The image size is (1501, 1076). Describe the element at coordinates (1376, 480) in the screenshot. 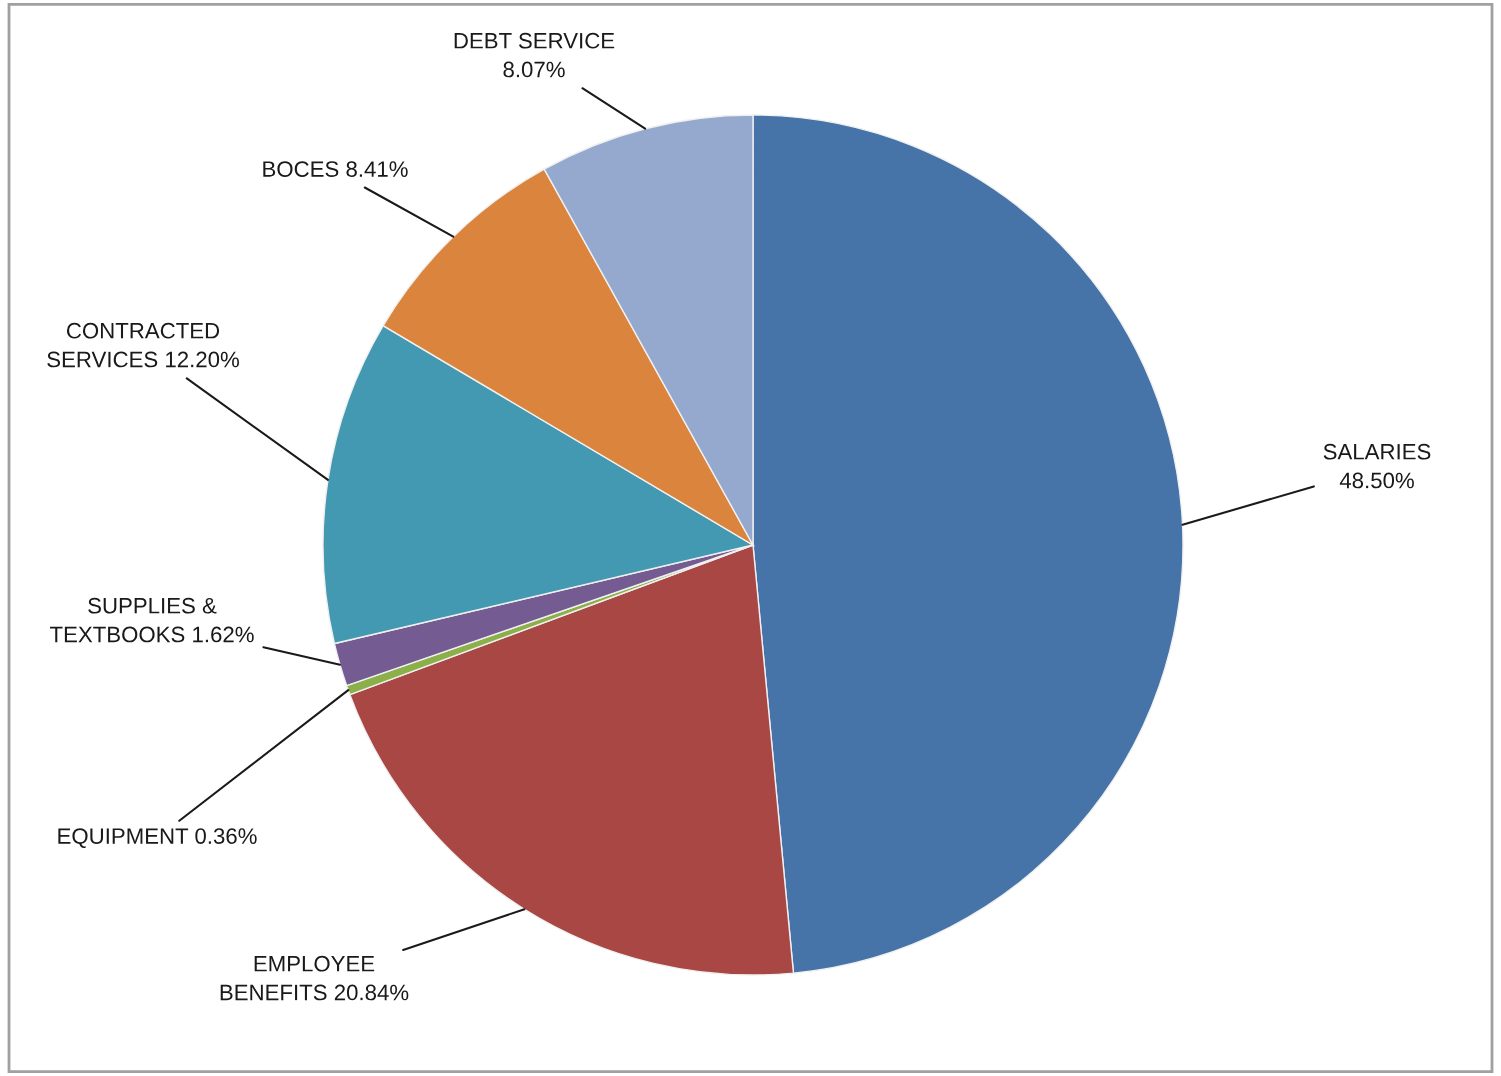

I see `data-label: 48.50%` at that location.